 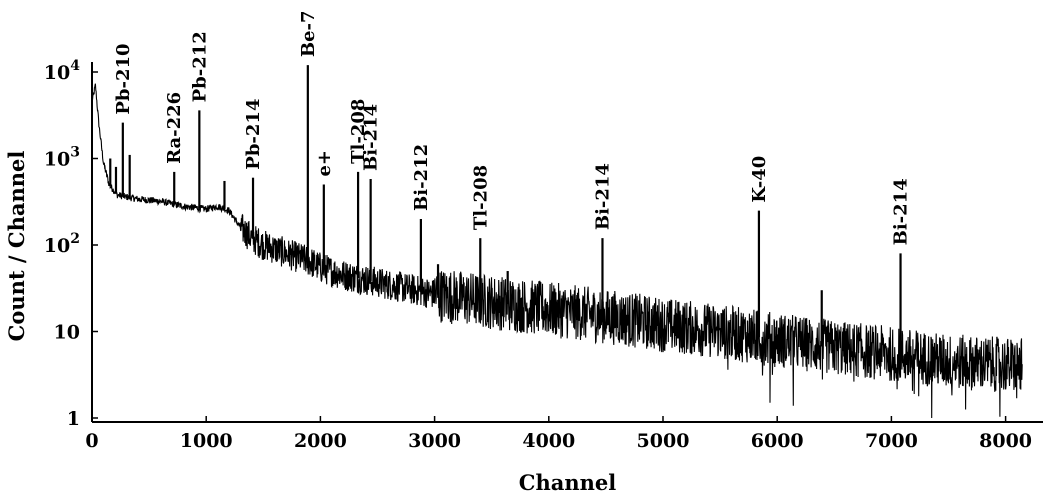 What do you see at coordinates (91, 441) in the screenshot?
I see `x-tick-label: 0` at bounding box center [91, 441].